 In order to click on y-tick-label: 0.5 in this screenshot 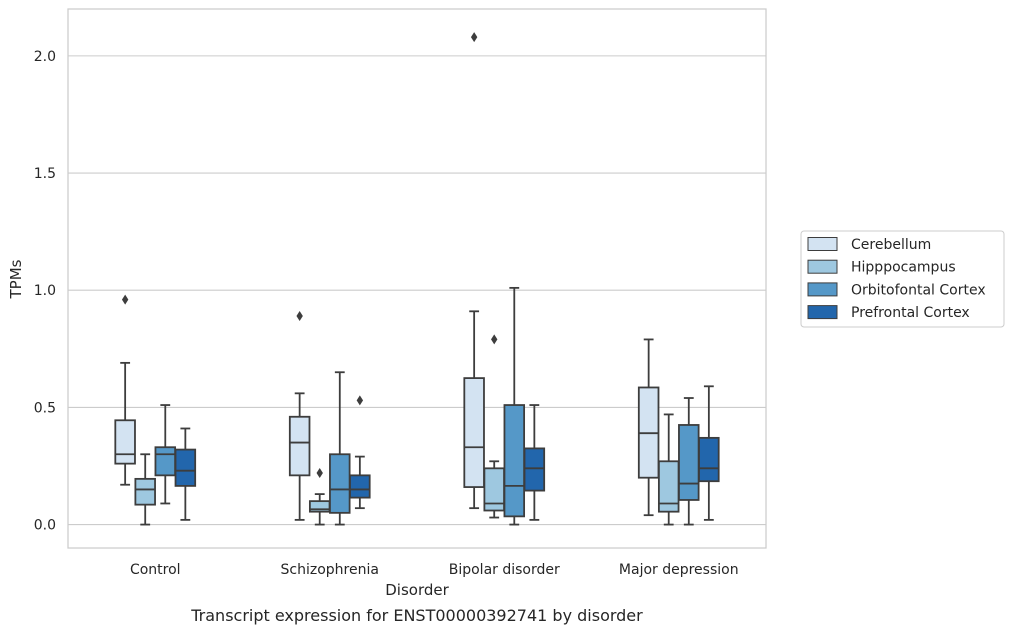, I will do `click(45, 408)`.